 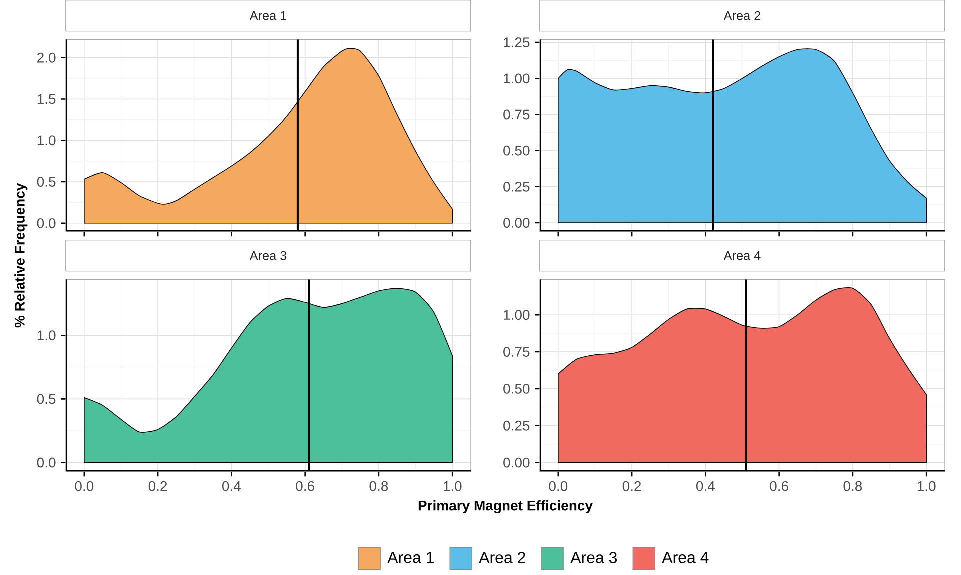 What do you see at coordinates (411, 558) in the screenshot?
I see `legend-label: Area 1` at bounding box center [411, 558].